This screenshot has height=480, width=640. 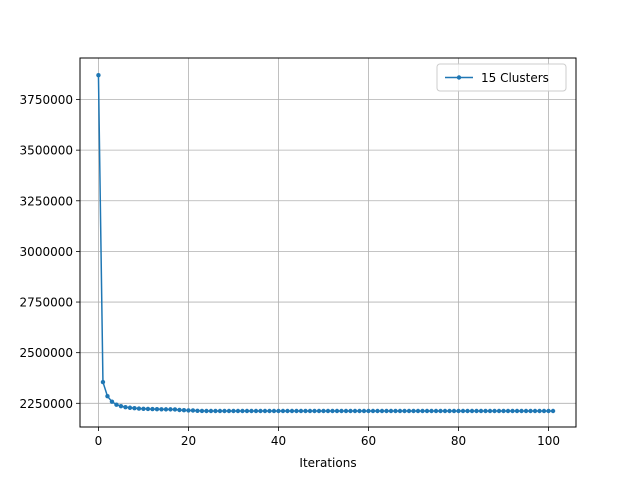 What do you see at coordinates (99, 441) in the screenshot?
I see `x-tick-label: 0` at bounding box center [99, 441].